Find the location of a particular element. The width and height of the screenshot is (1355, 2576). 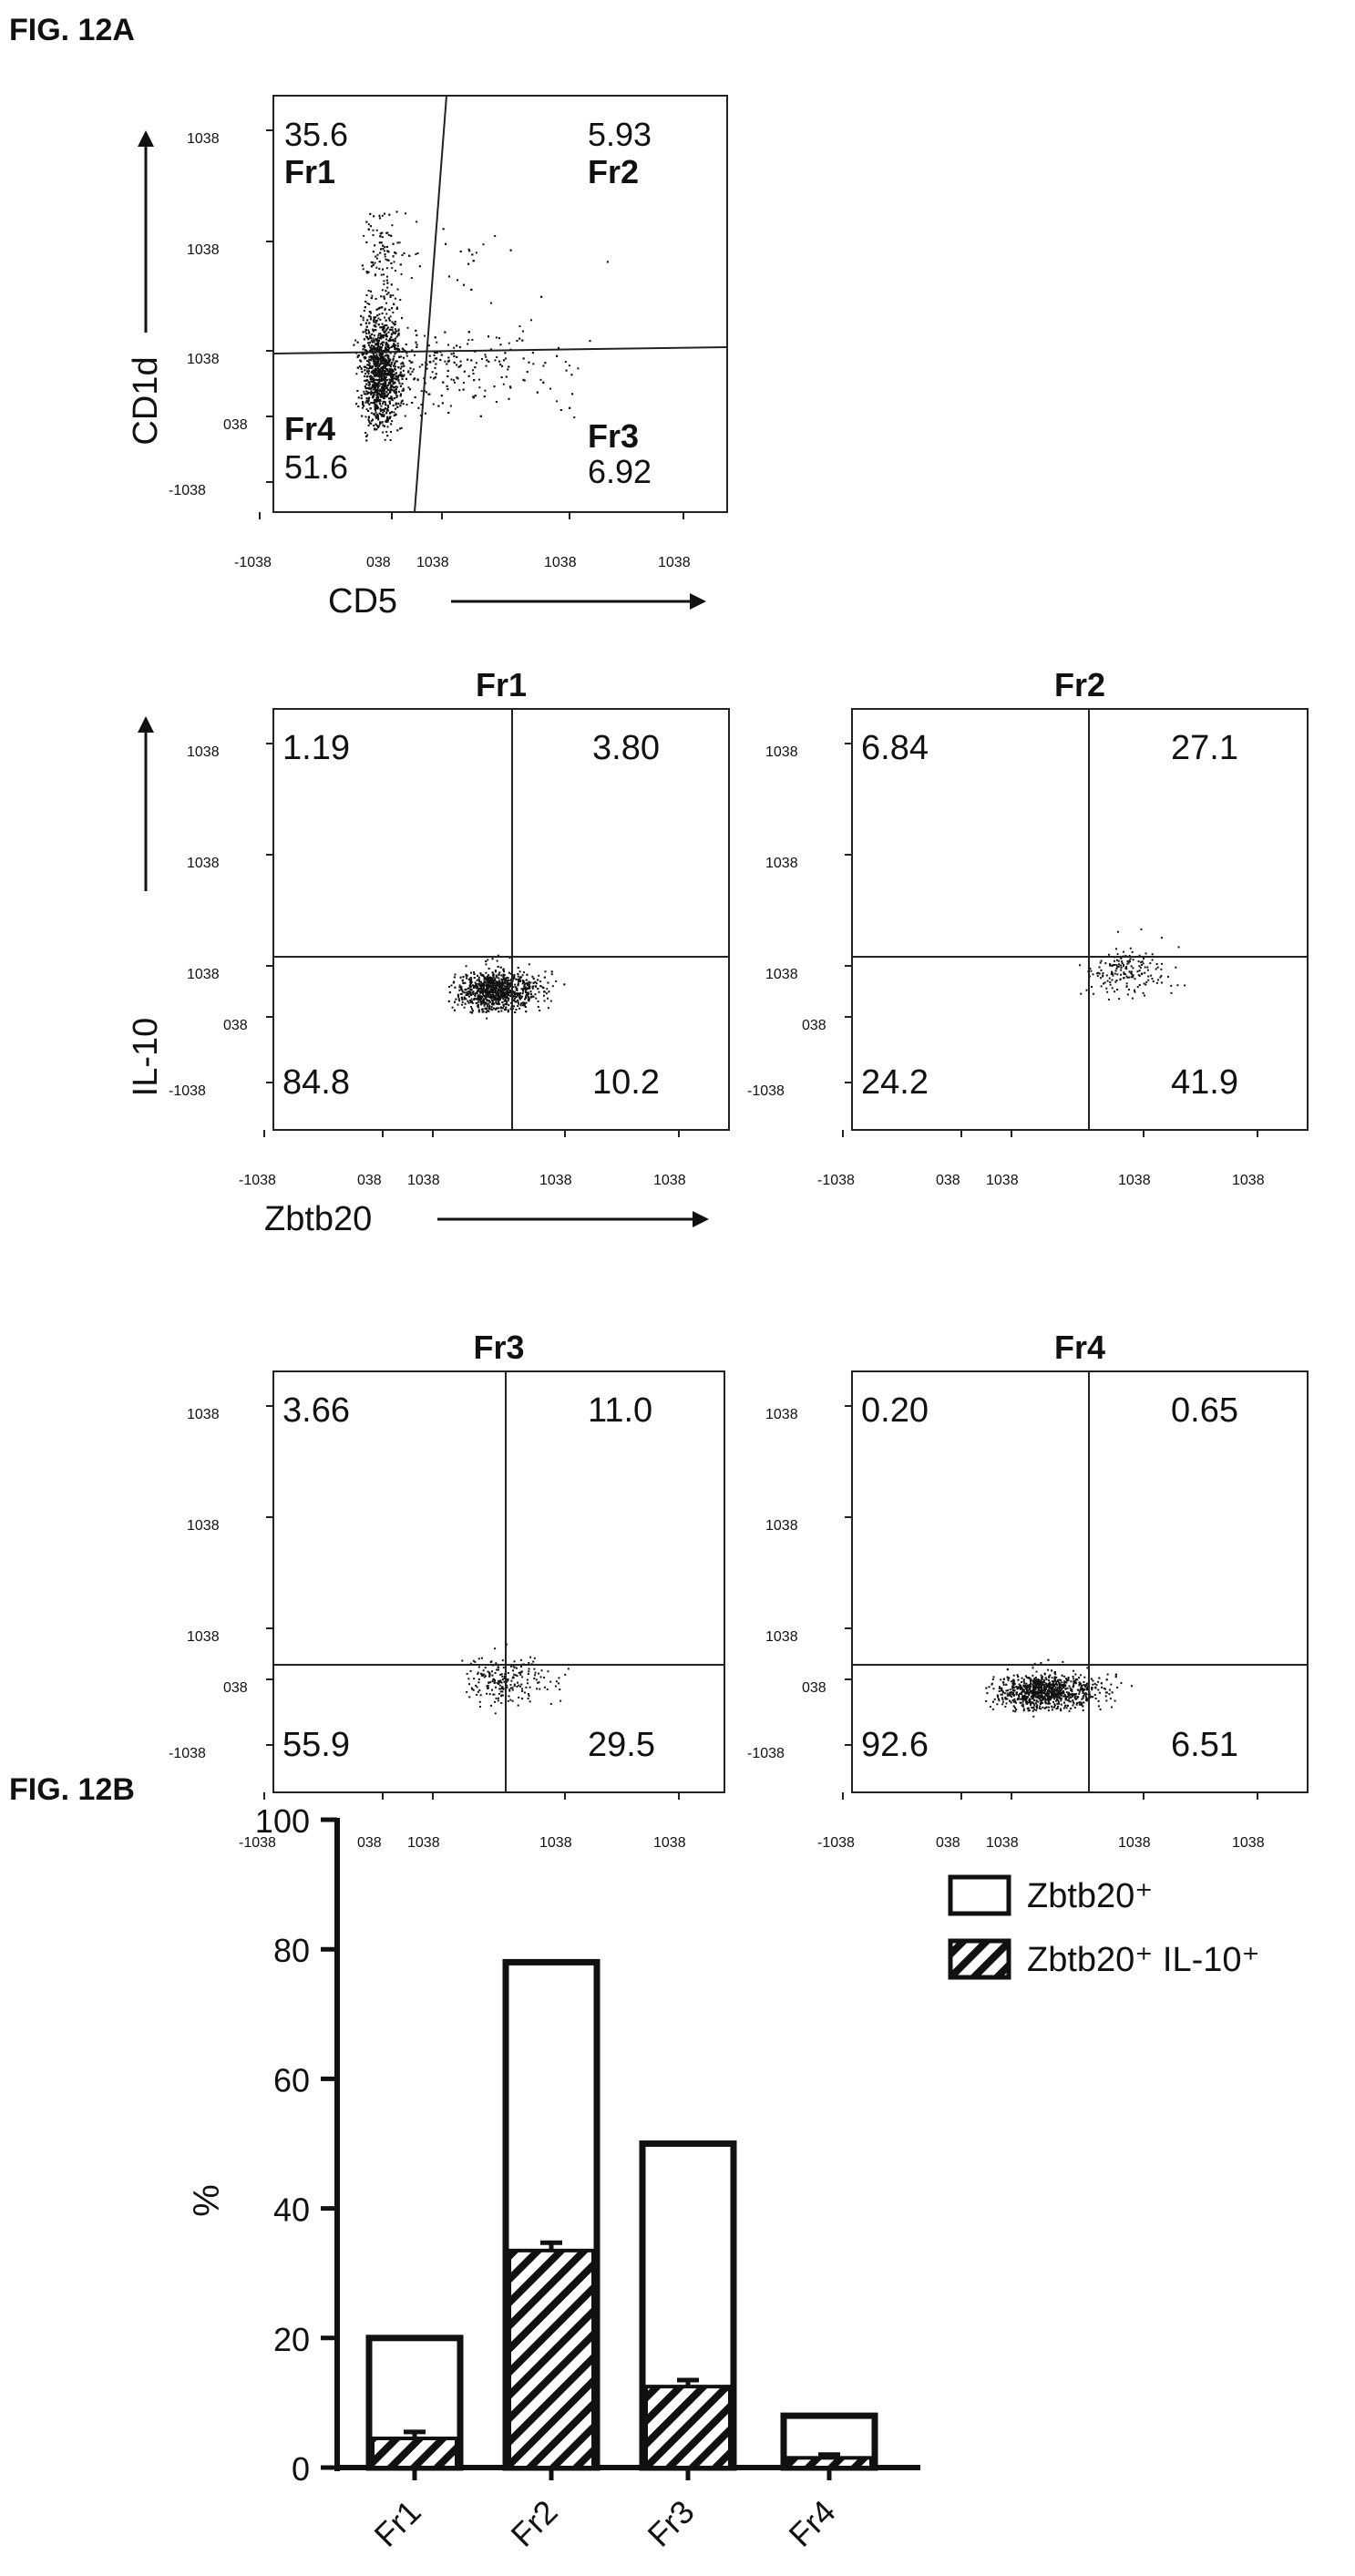

undefined: 1038 is located at coordinates (423, 1843).